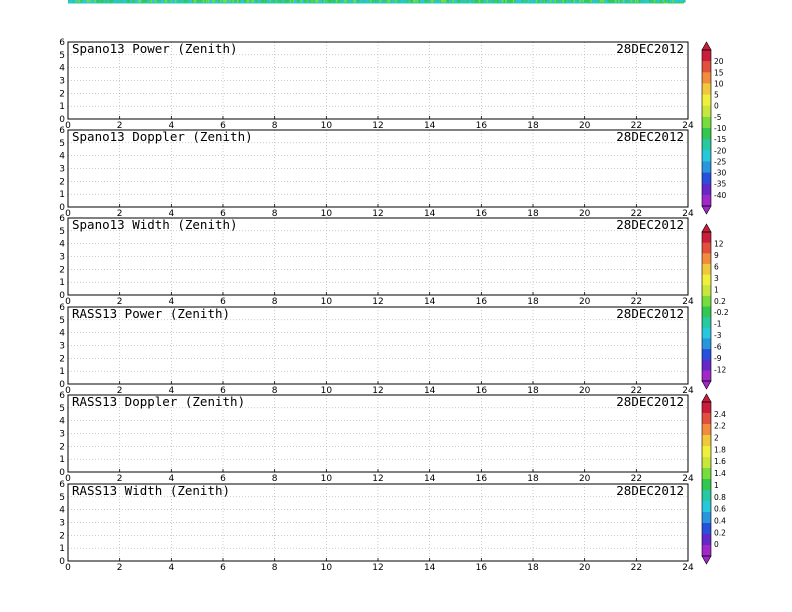  What do you see at coordinates (62, 120) in the screenshot?
I see `y-tick-label: 0` at bounding box center [62, 120].